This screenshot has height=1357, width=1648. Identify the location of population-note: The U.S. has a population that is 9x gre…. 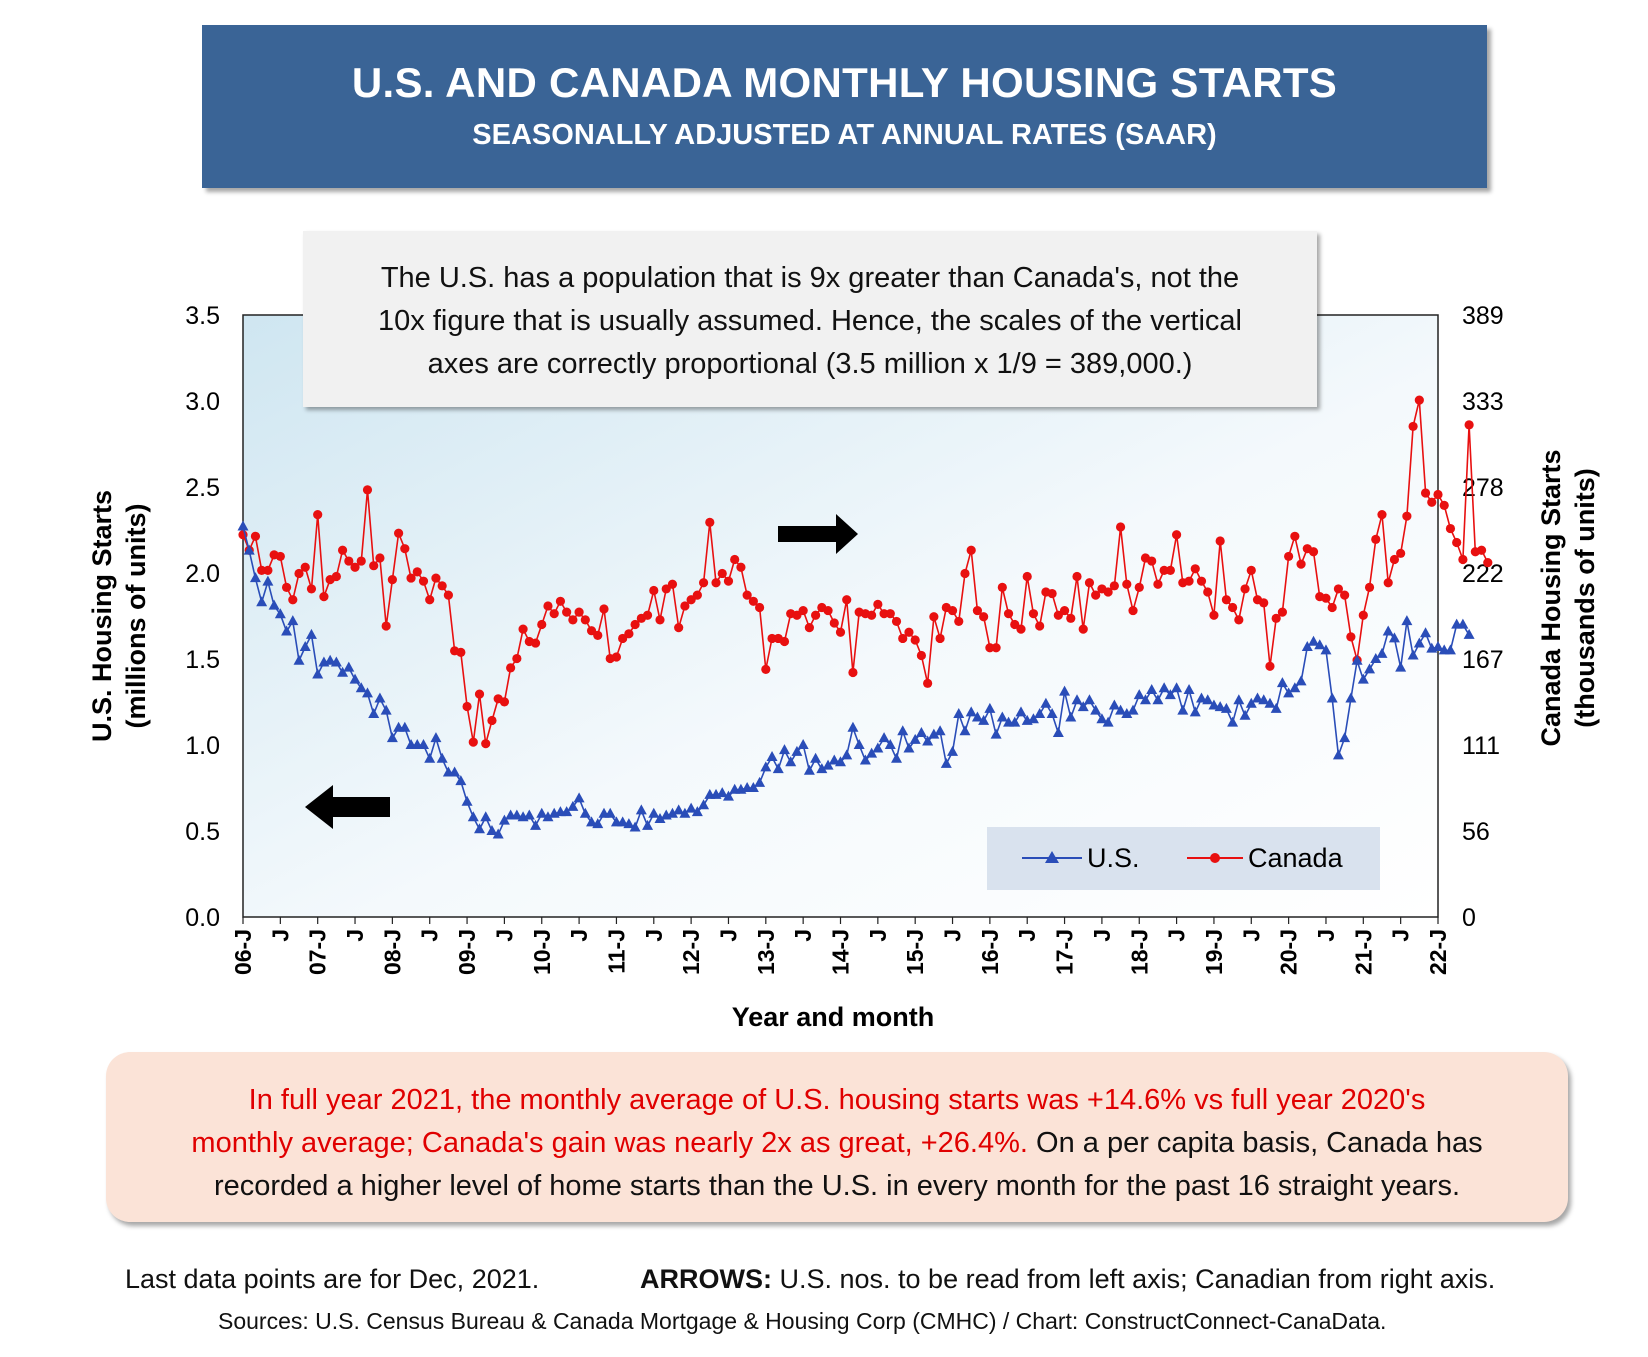
(810, 319).